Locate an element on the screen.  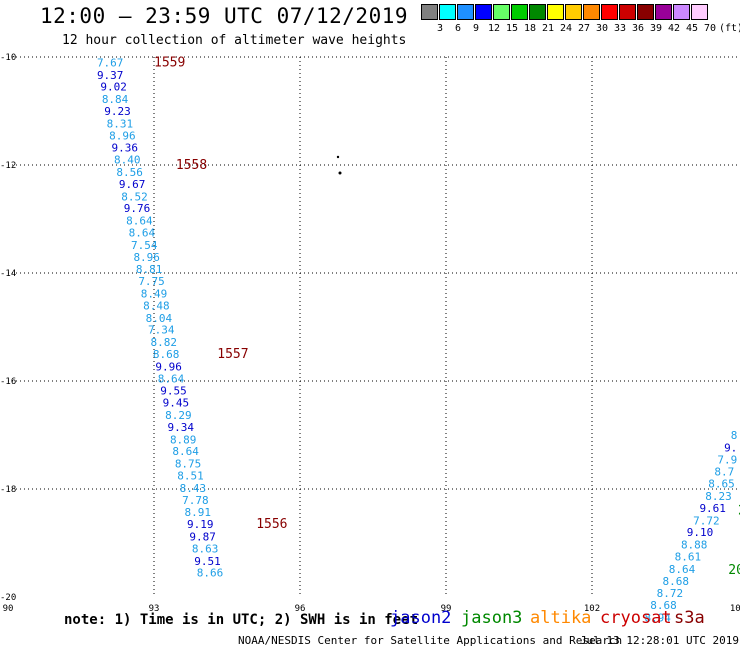
swh-value: 8.52 is located at coordinates (134, 196).